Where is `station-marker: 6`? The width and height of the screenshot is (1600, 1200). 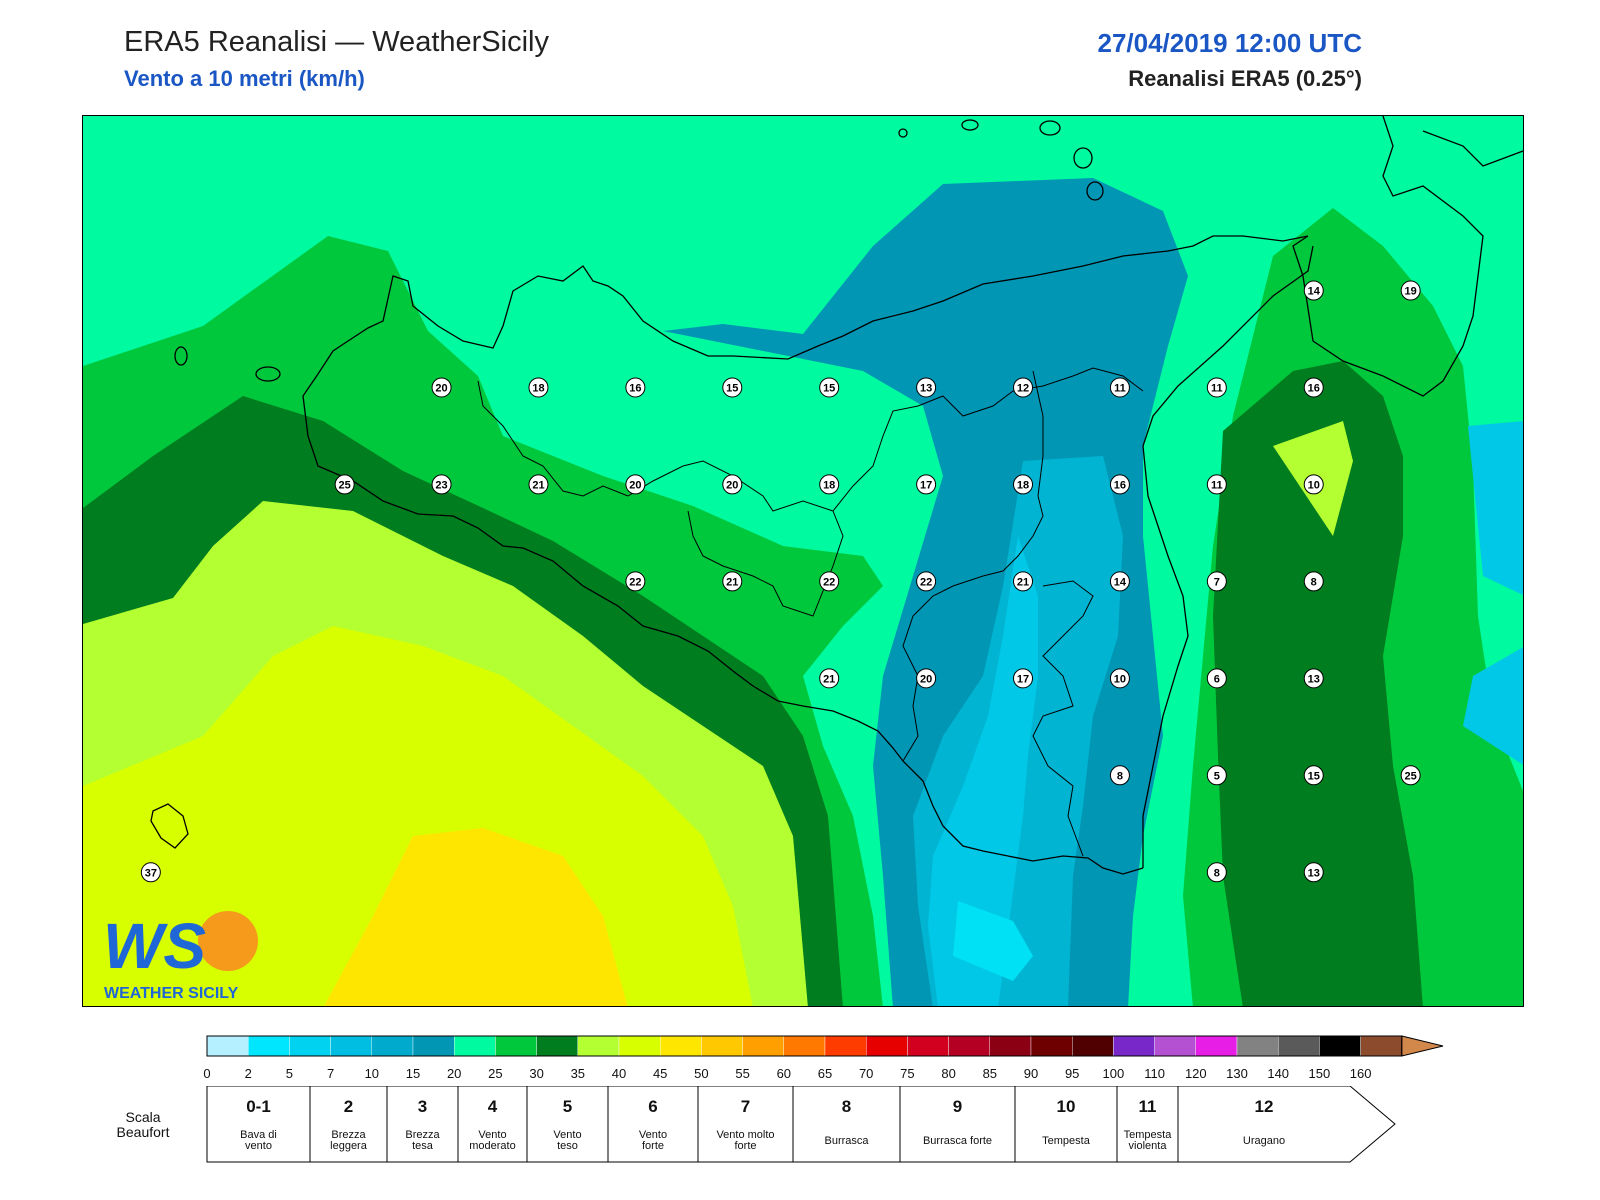
station-marker: 6 is located at coordinates (1216, 678).